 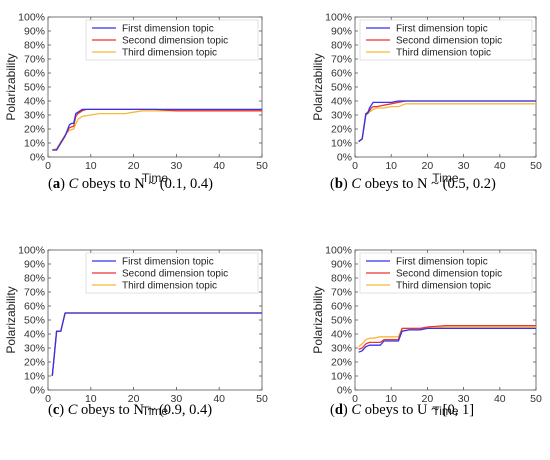 I want to click on caption-d: (d) C obeys to U ~ [0, 1], so click(x=402, y=410).